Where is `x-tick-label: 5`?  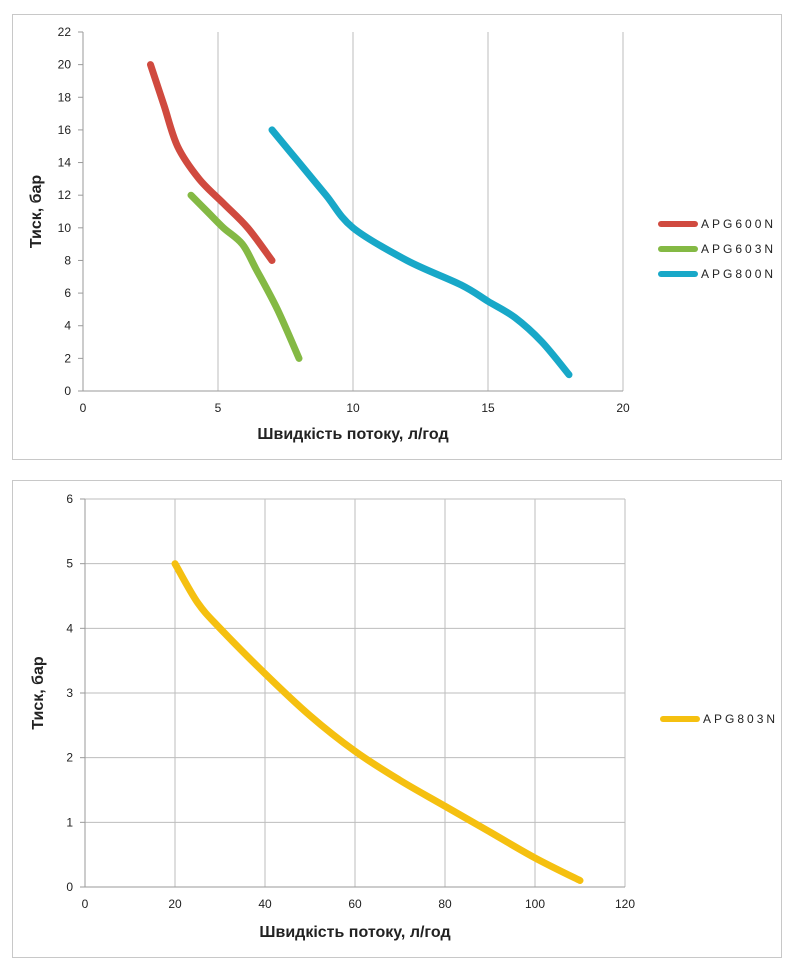 x-tick-label: 5 is located at coordinates (218, 408).